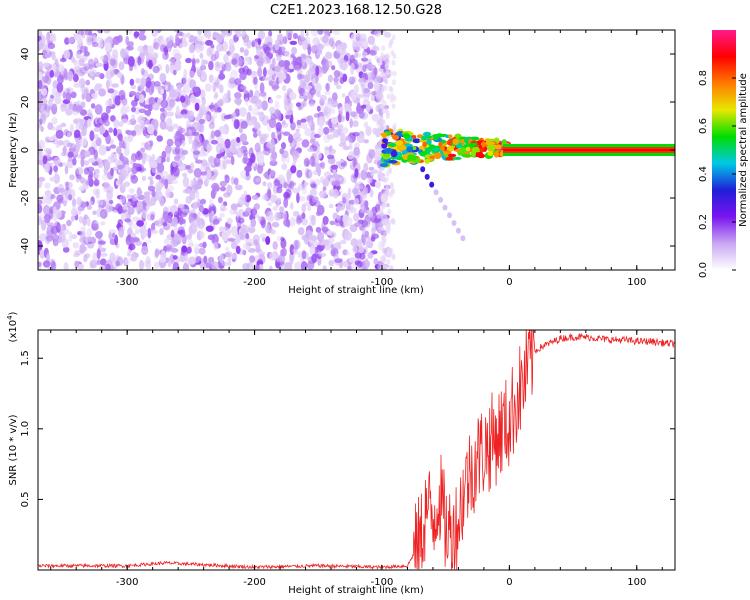 This screenshot has width=750, height=600. What do you see at coordinates (436, 192) in the screenshot?
I see `tail-blob` at bounding box center [436, 192].